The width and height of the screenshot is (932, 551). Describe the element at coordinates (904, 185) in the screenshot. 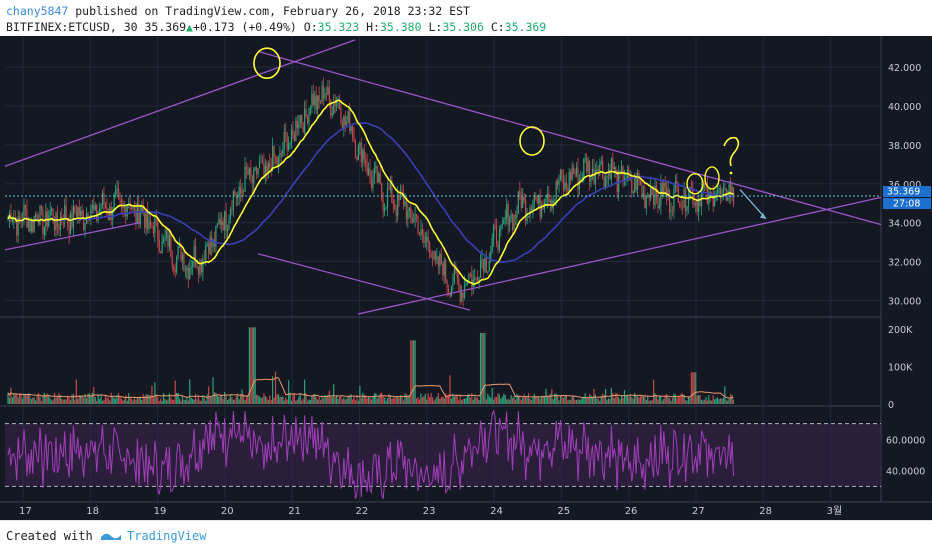

I see `price-tick-label: 36.000` at that location.